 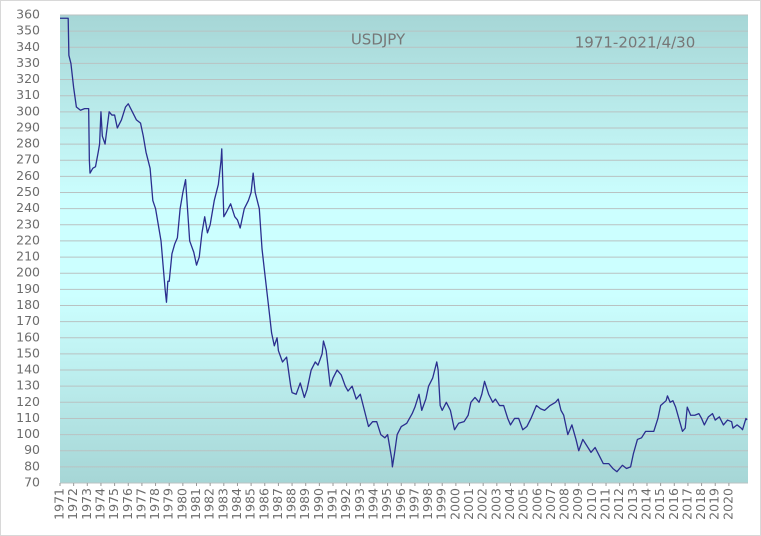 What do you see at coordinates (113, 504) in the screenshot?
I see `x-tick-label: 1975` at bounding box center [113, 504].